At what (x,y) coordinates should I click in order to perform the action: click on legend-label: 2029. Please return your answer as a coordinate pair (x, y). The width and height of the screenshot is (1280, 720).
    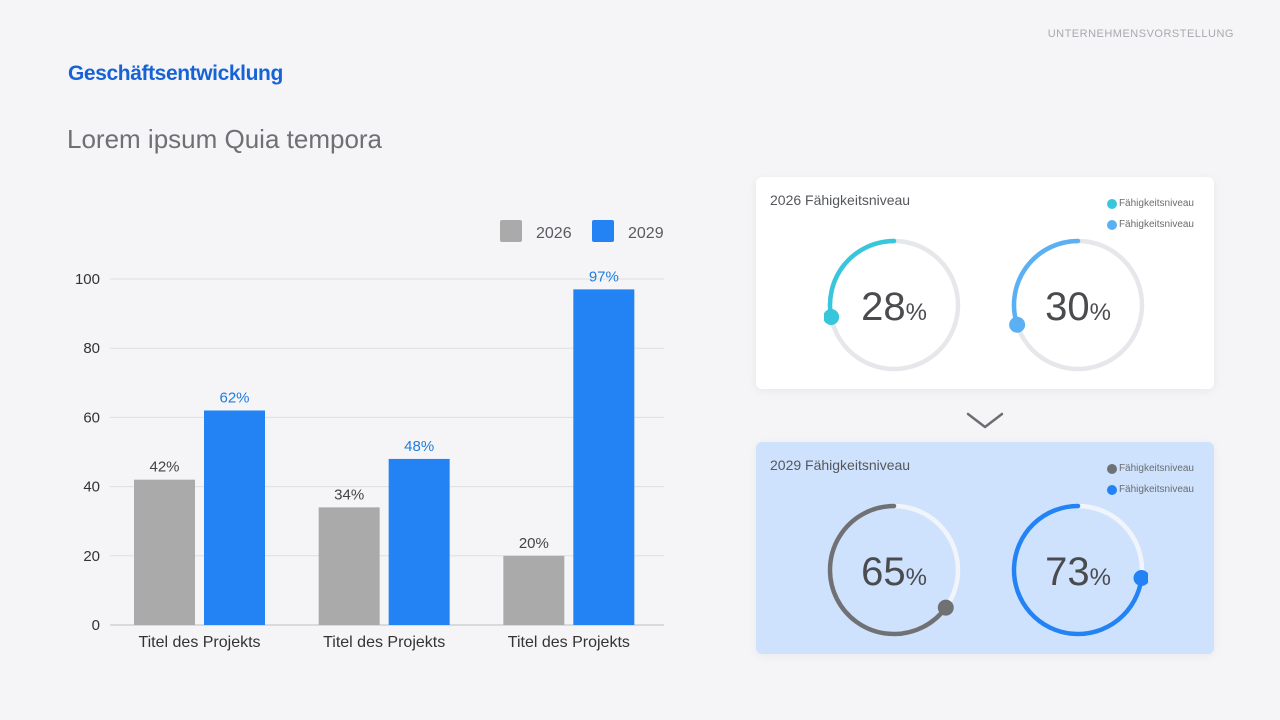
    Looking at the image, I should click on (646, 233).